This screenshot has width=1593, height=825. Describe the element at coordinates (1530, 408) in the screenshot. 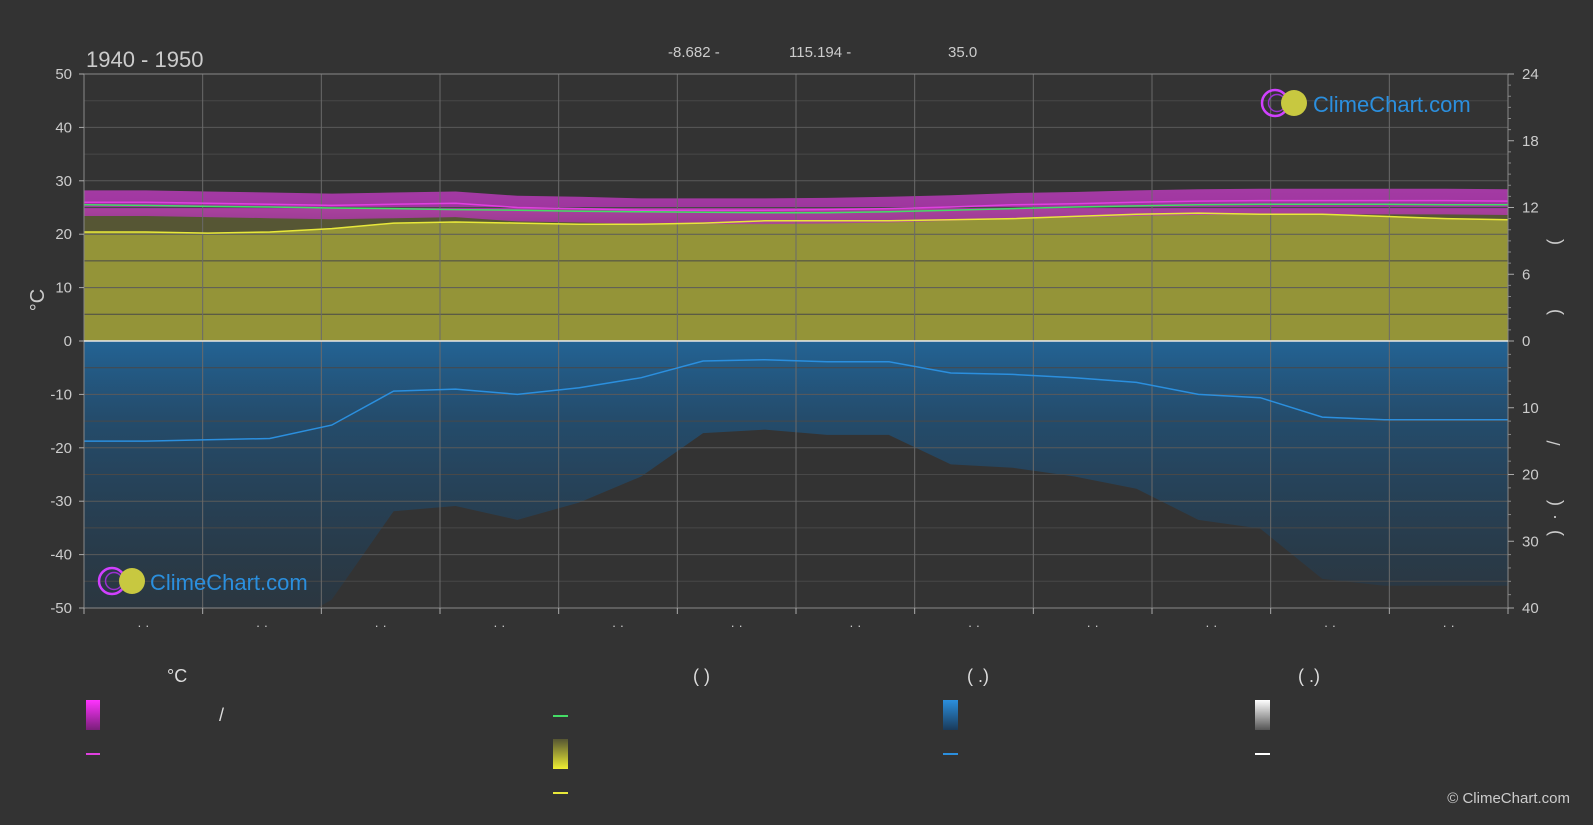

I see `right-tick-label-precipitation: 10` at that location.